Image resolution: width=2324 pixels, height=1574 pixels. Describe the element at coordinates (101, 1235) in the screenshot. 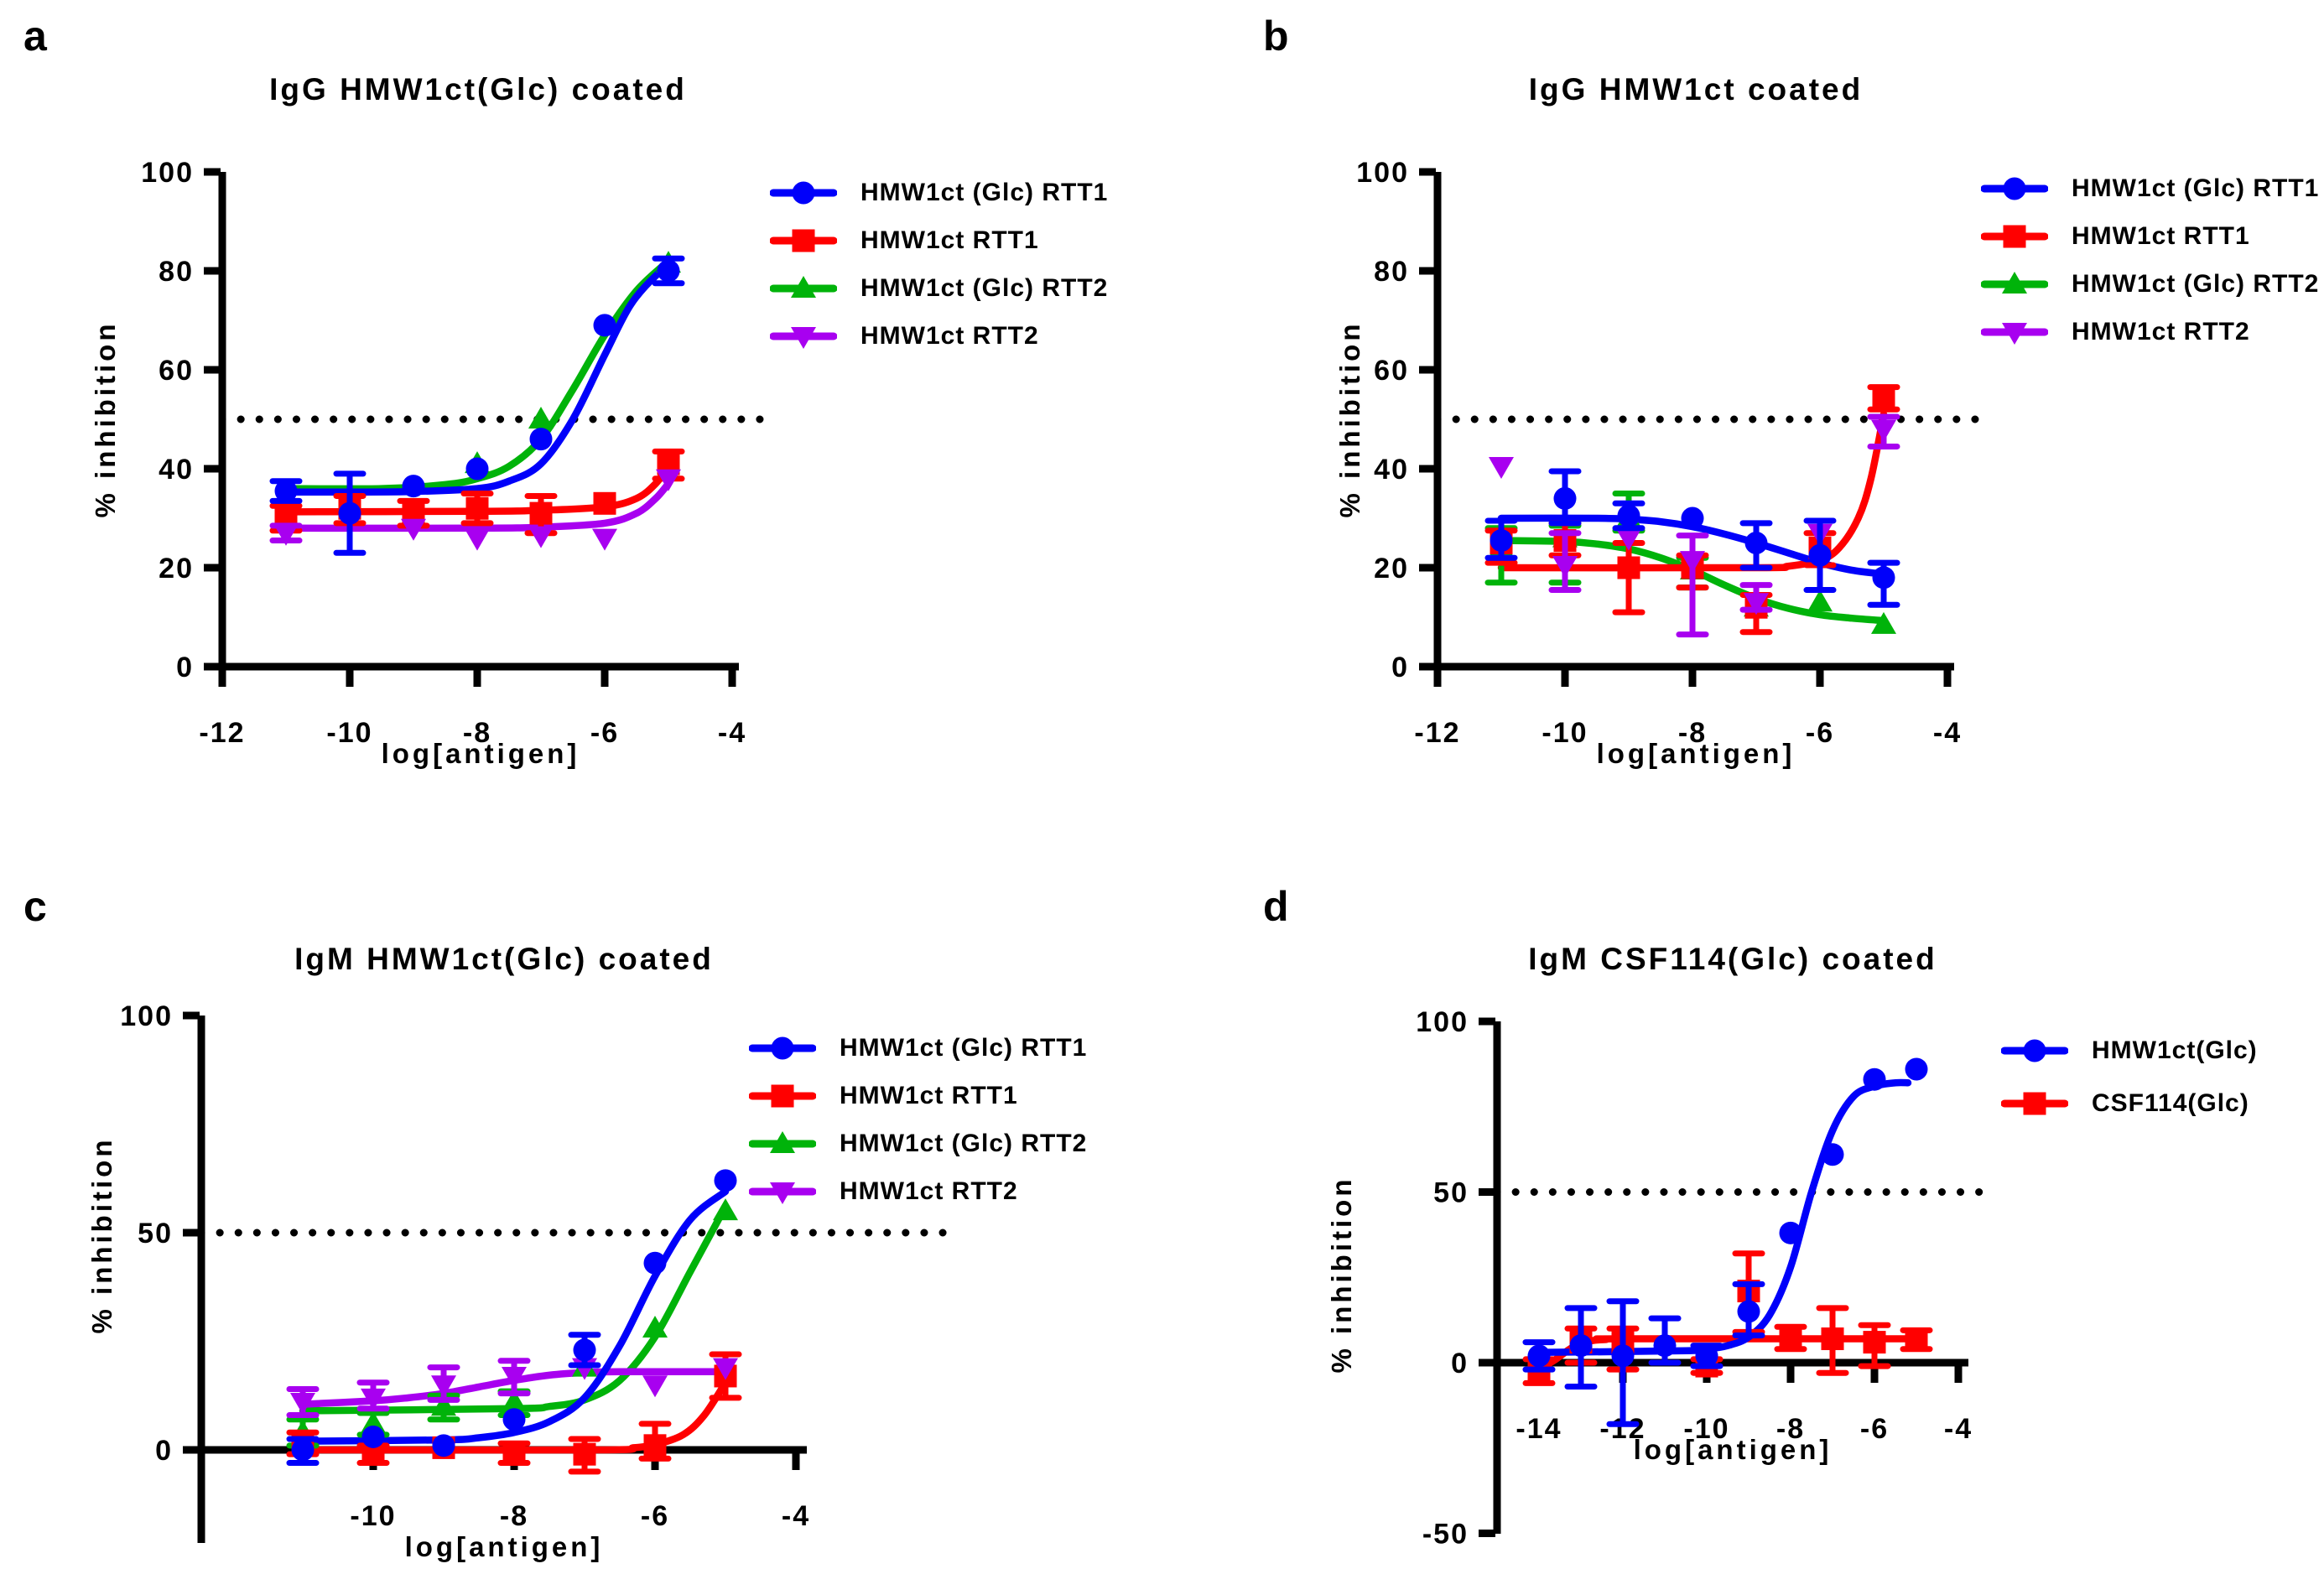

I see `panel-c-y-axis-label: % inhibition` at that location.